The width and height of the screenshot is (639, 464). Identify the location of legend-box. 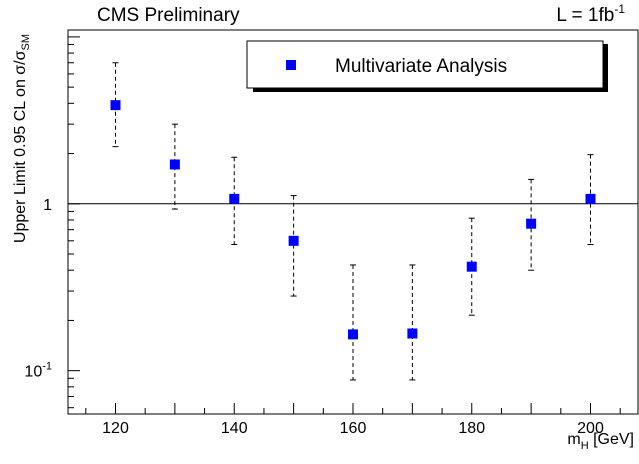
(425, 64).